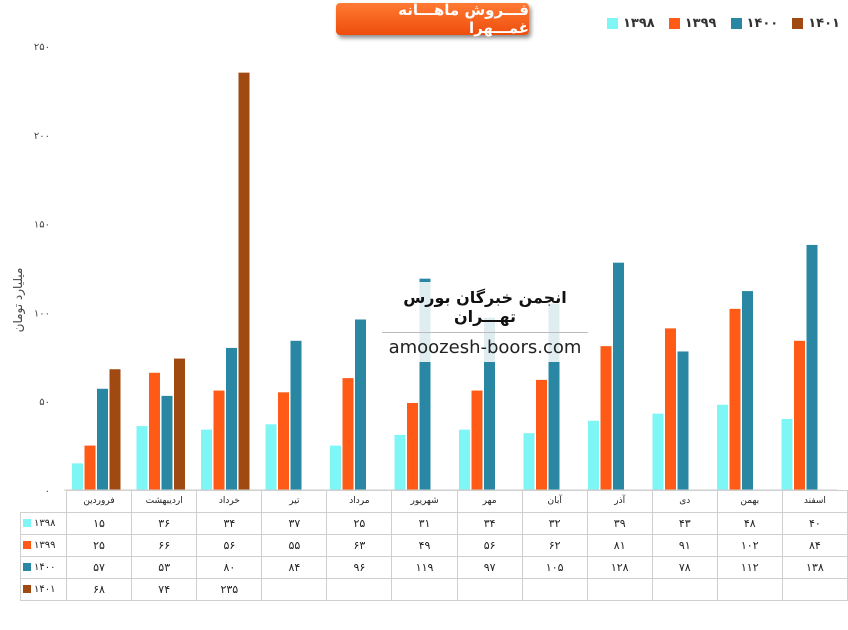 The image size is (848, 630). Describe the element at coordinates (45, 545) in the screenshot. I see `table-key-label: ۱۳۹۹` at that location.